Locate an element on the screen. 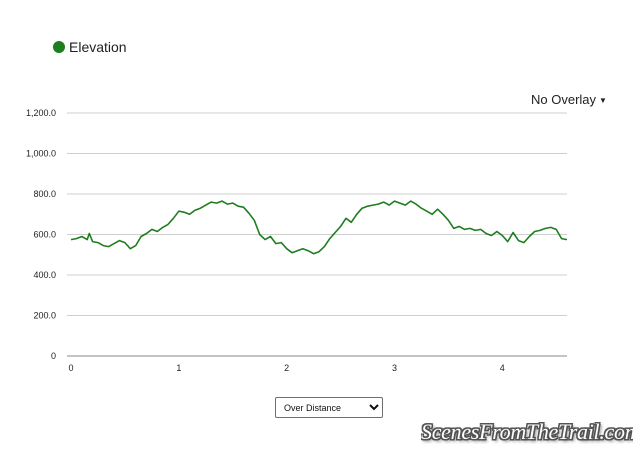 The image size is (636, 450). y-tick-label: 0 is located at coordinates (53, 356).